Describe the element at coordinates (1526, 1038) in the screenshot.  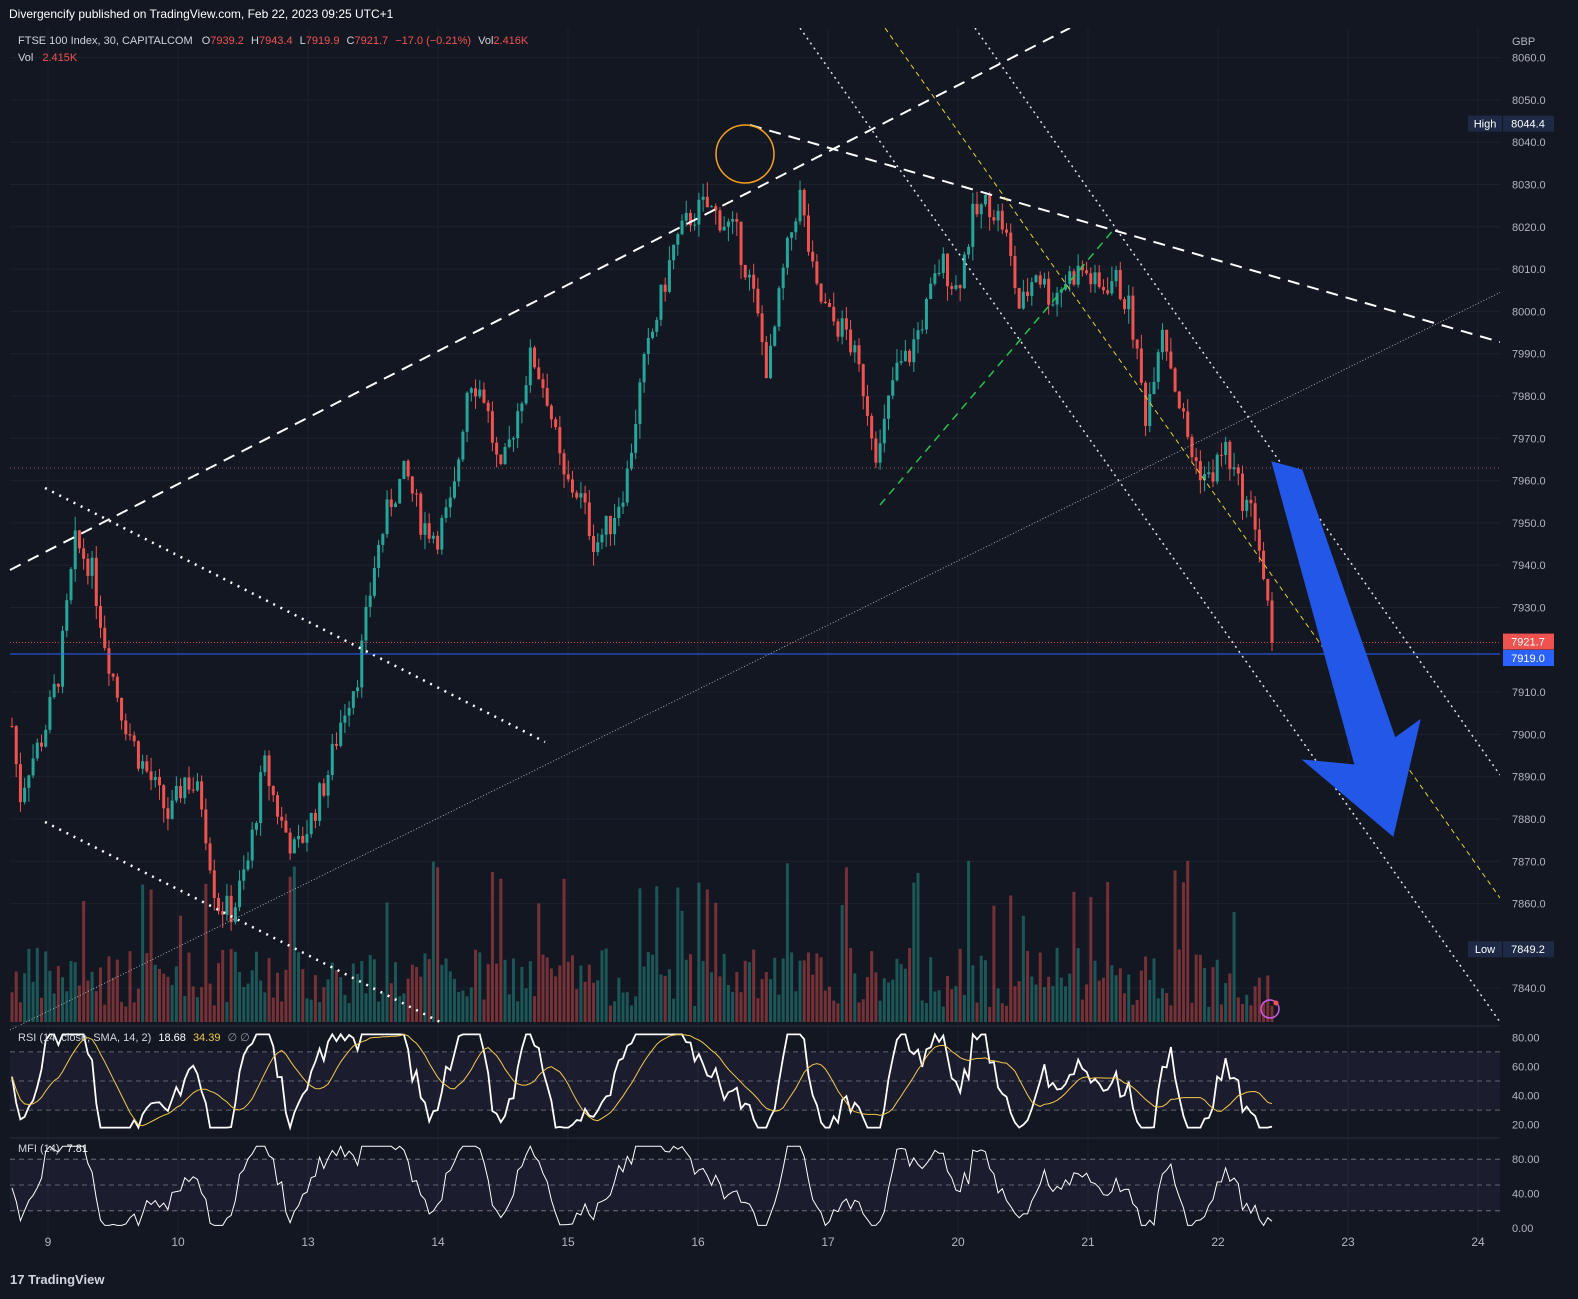
I see `rsi-tick-label: 80.00` at that location.